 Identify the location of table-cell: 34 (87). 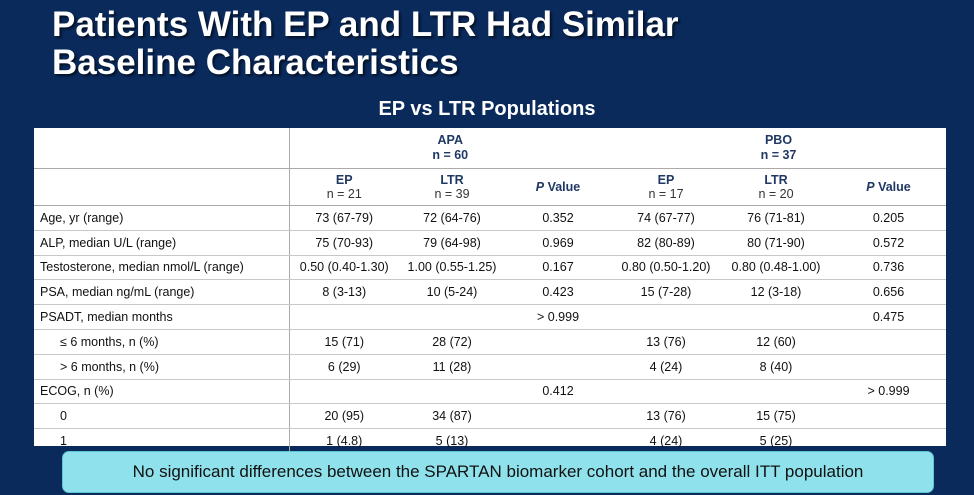
(452, 416).